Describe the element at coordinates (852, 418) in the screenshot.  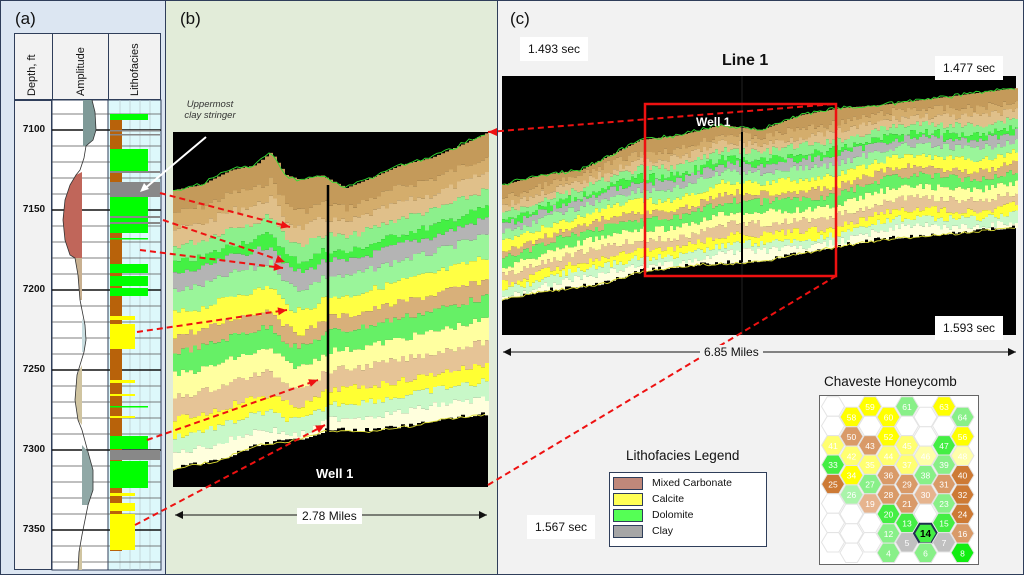
I see `hexagon-label: 58` at that location.